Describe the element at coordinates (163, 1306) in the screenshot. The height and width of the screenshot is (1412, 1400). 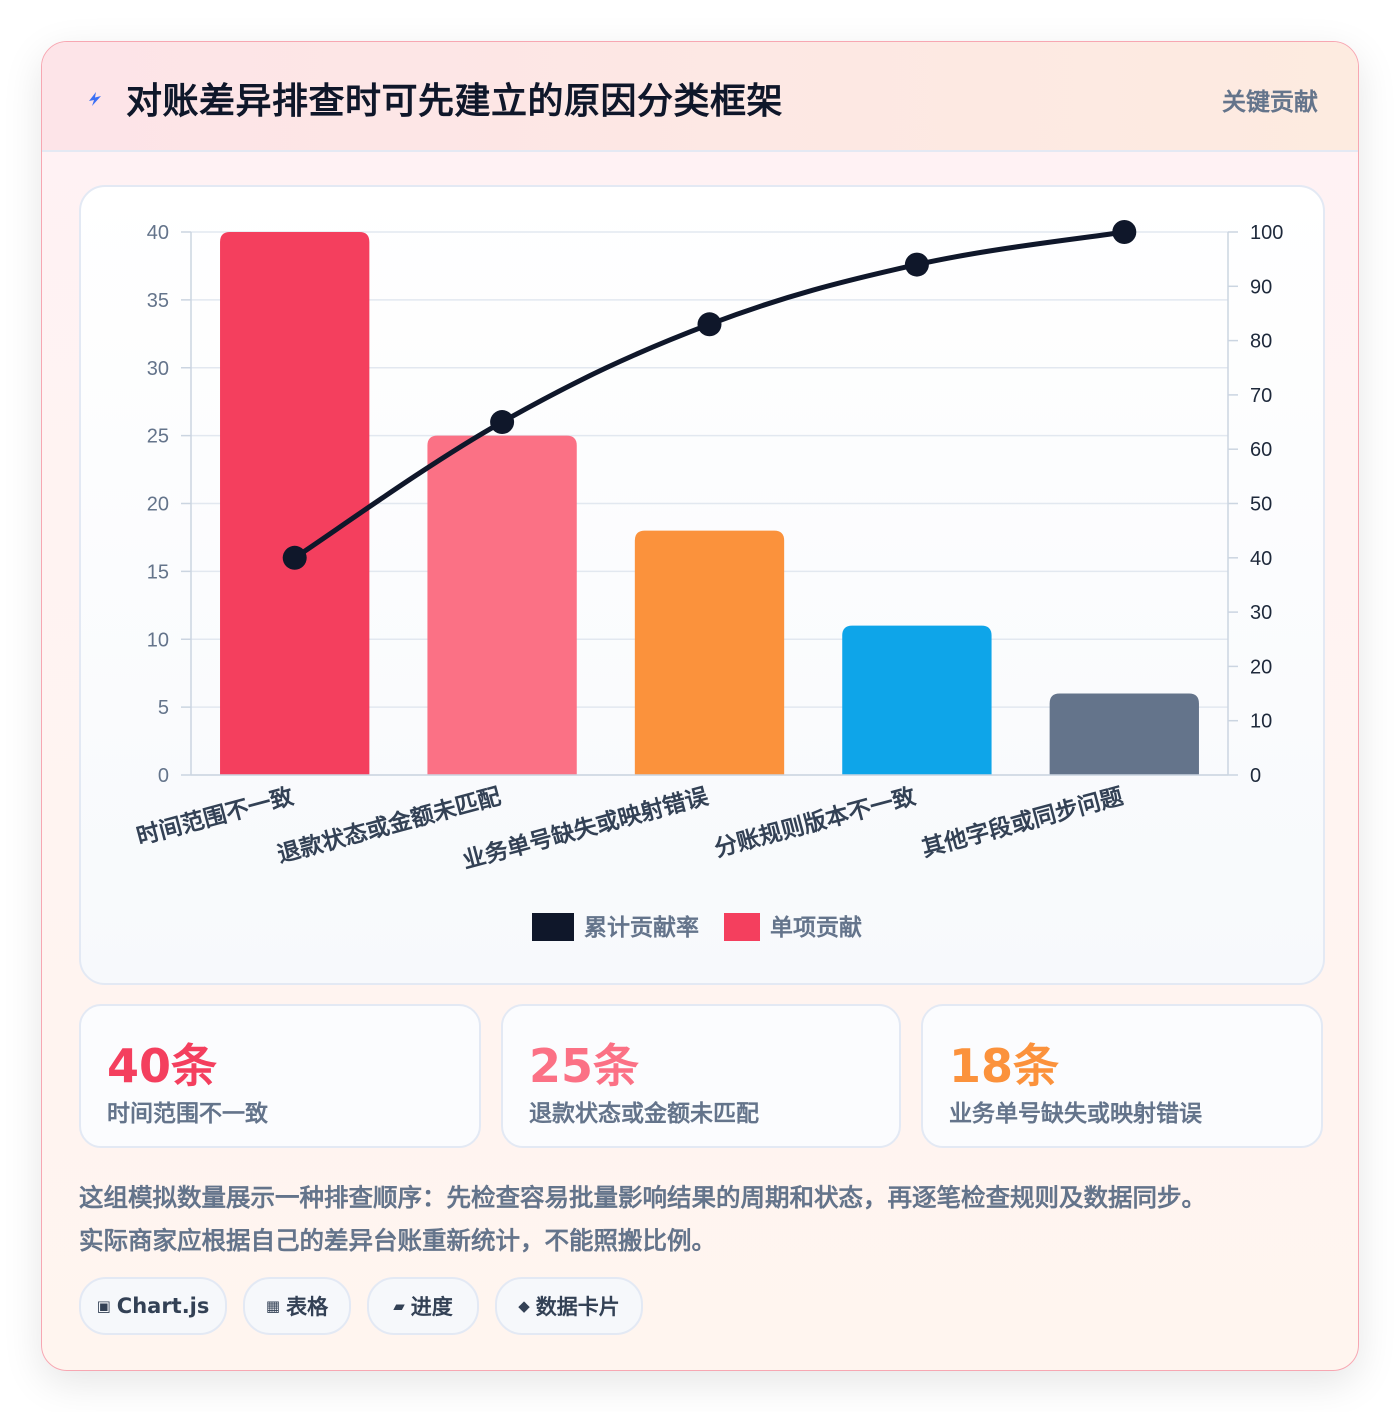
I see `chip-label: Chart.js` at that location.